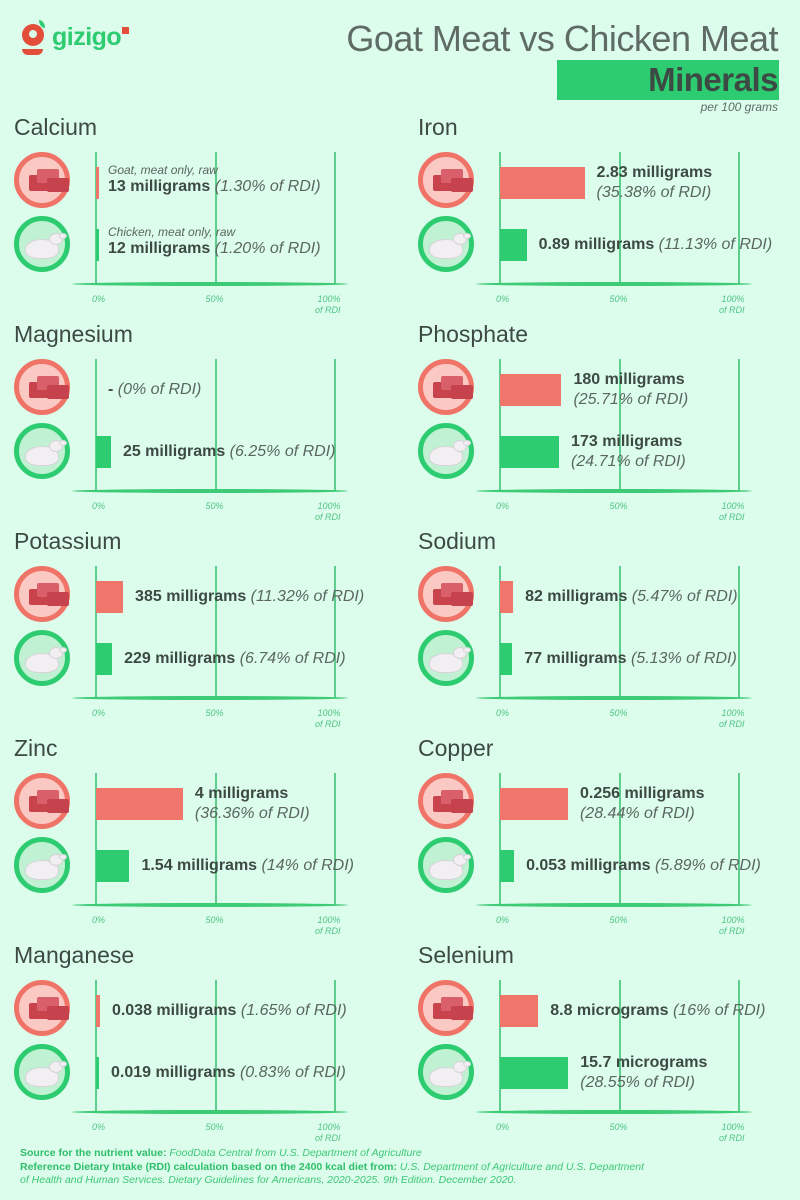 The image size is (800, 1200). What do you see at coordinates (155, 389) in the screenshot?
I see `goat-value-label: - (0% of RDI)` at bounding box center [155, 389].